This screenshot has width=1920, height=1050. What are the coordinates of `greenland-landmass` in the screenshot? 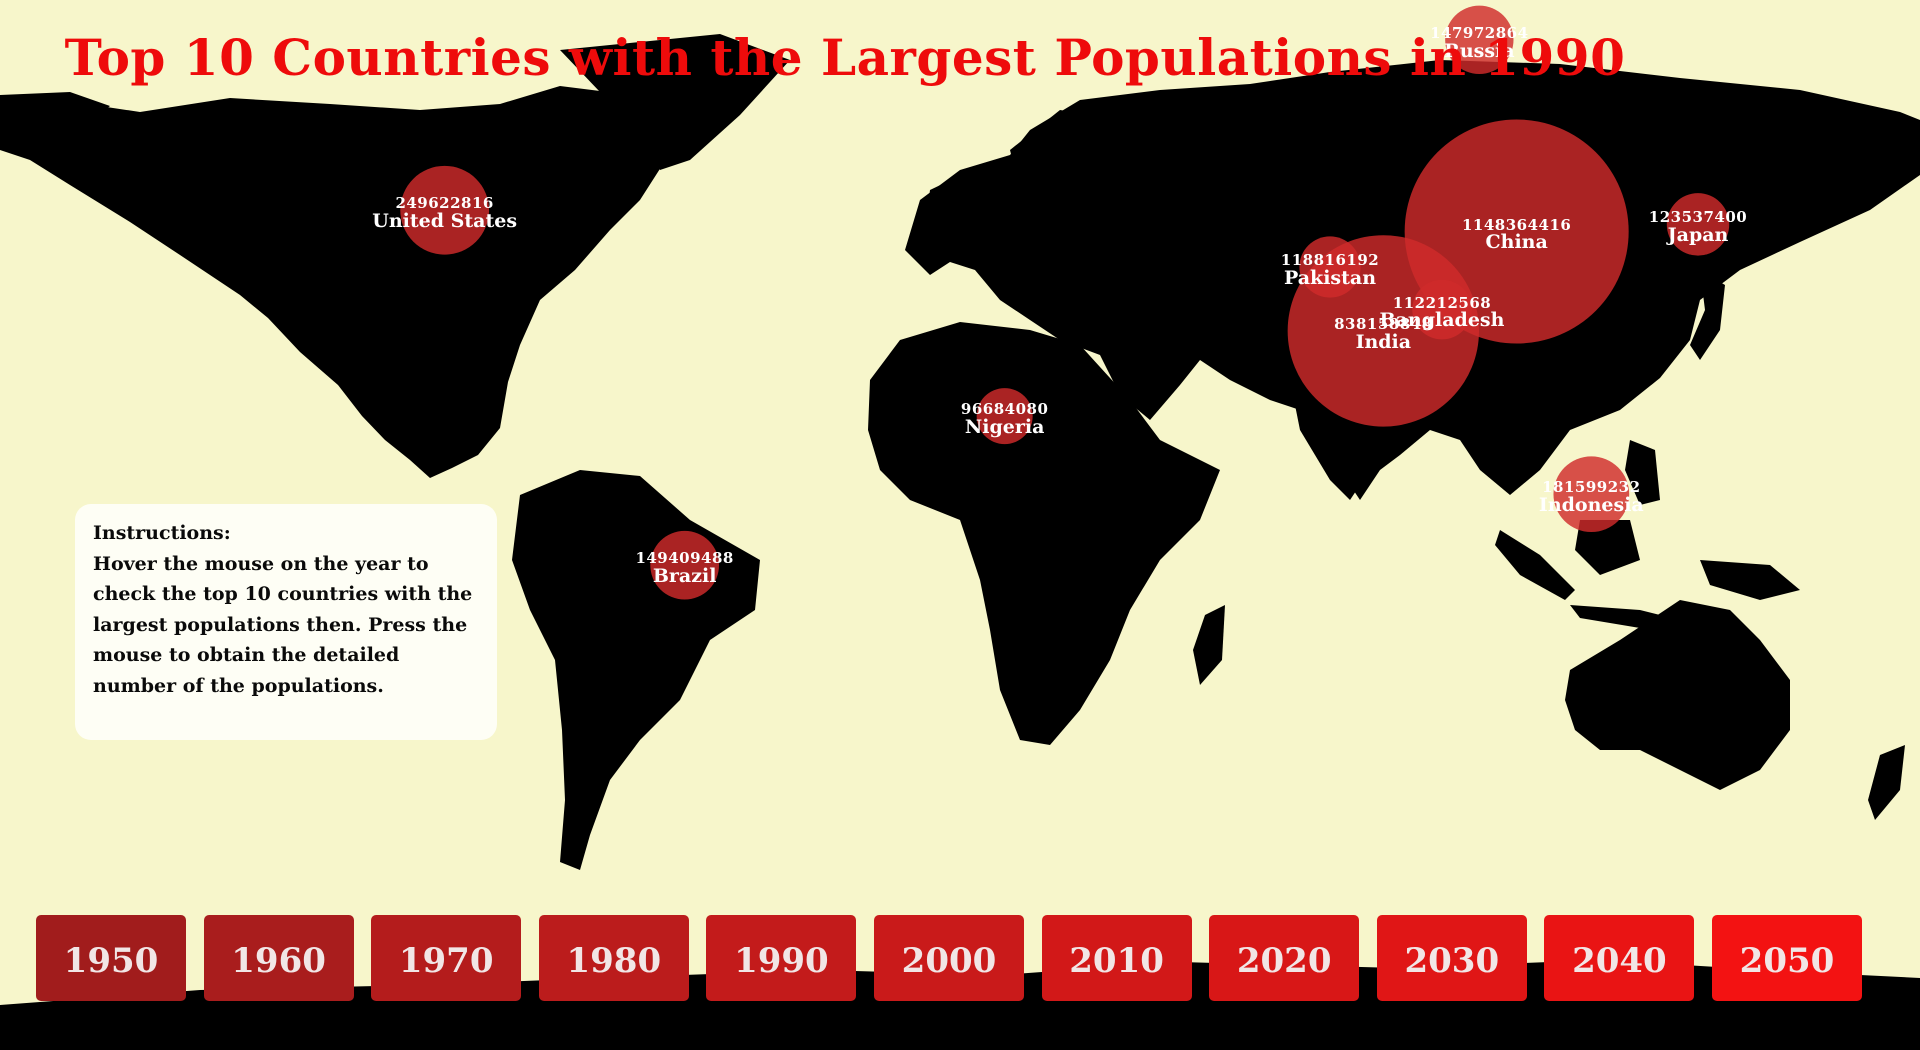 It's located at (675, 102).